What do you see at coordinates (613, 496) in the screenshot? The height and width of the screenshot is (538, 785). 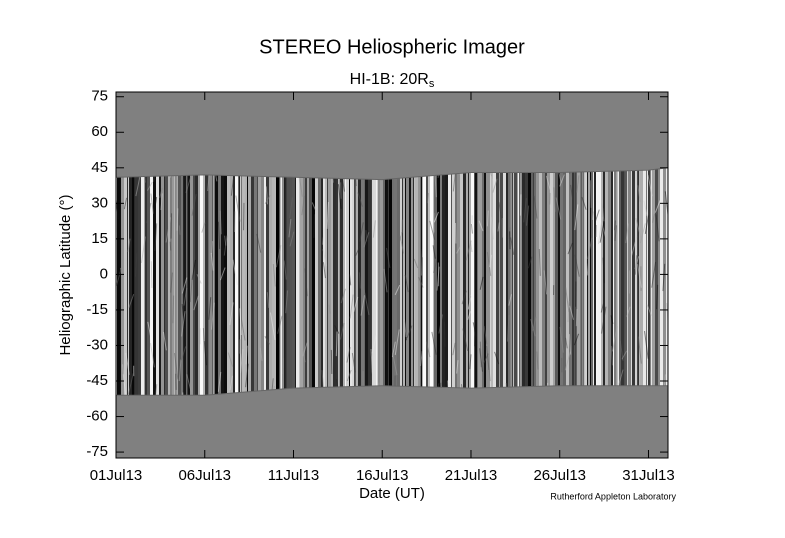 I see `credit: Rutherford Appleton Laboratory` at bounding box center [613, 496].